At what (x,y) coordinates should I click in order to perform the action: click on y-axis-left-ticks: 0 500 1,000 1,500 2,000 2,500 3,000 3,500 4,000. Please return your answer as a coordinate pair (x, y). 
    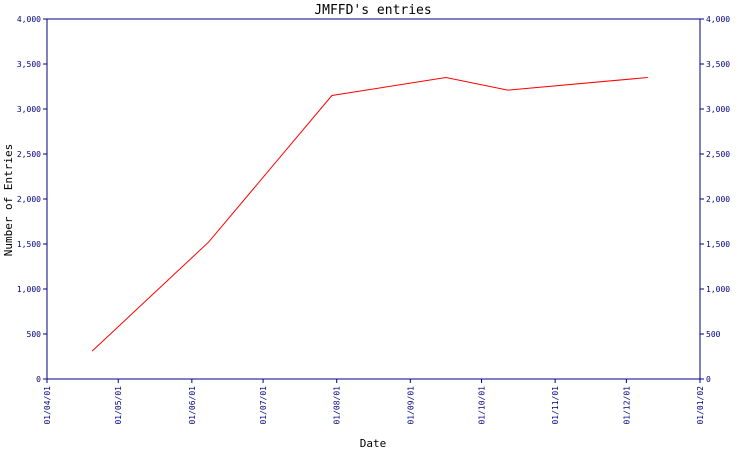
    Looking at the image, I should click on (32, 199).